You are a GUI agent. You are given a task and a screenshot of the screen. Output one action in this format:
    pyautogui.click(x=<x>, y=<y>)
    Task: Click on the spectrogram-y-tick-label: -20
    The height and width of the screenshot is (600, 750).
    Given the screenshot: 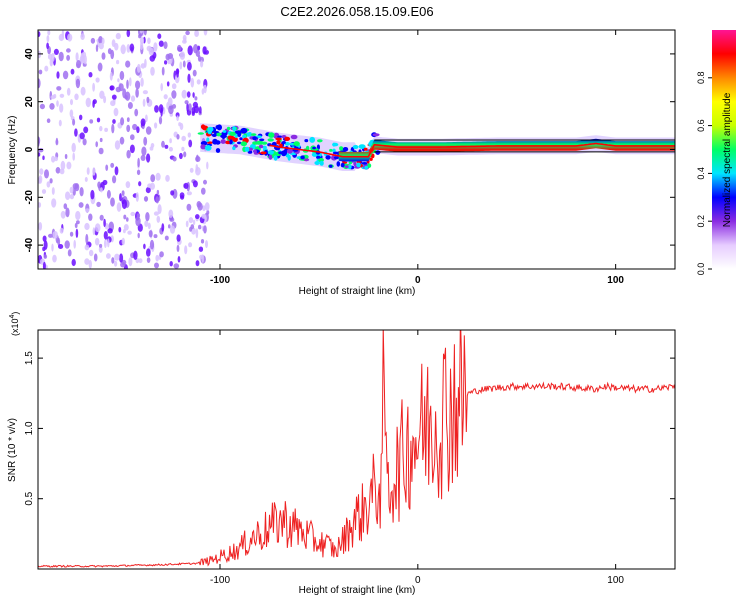 What is the action you would take?
    pyautogui.click(x=29, y=197)
    